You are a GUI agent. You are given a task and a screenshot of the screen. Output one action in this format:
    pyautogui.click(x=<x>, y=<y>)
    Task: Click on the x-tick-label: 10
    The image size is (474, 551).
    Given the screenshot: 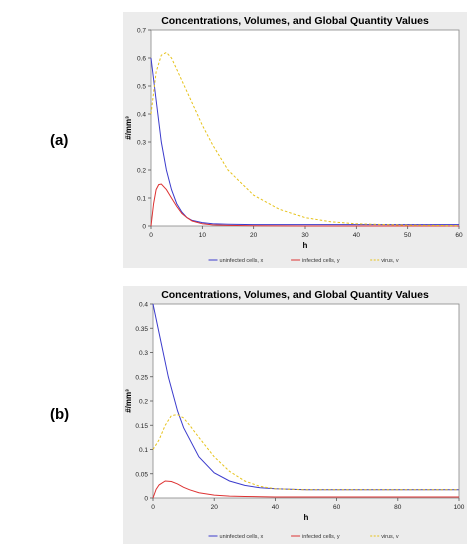 What is the action you would take?
    pyautogui.click(x=203, y=235)
    